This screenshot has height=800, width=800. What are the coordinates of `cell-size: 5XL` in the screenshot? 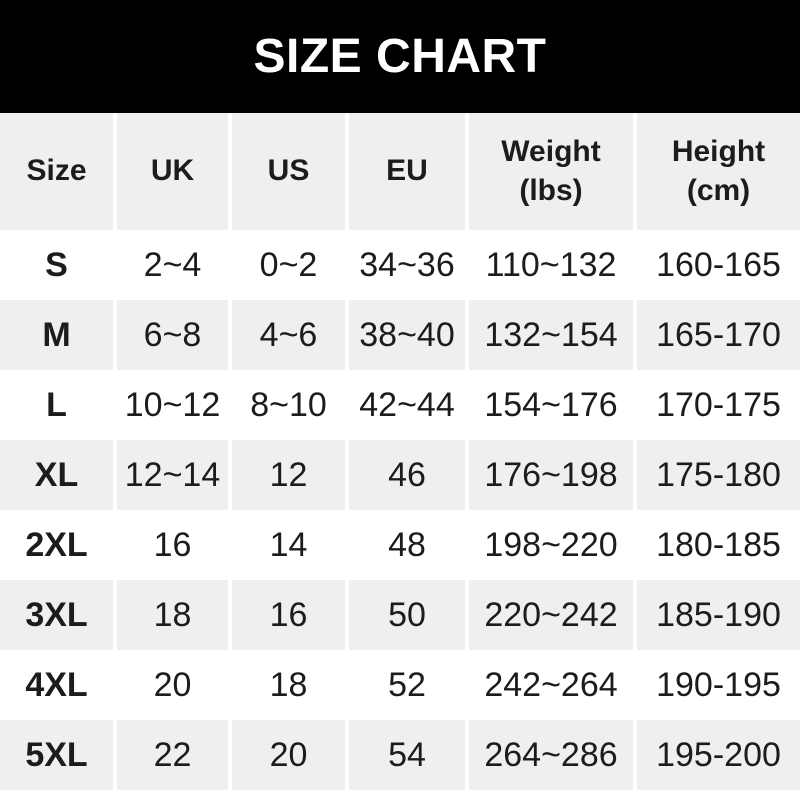 It's located at (57, 755).